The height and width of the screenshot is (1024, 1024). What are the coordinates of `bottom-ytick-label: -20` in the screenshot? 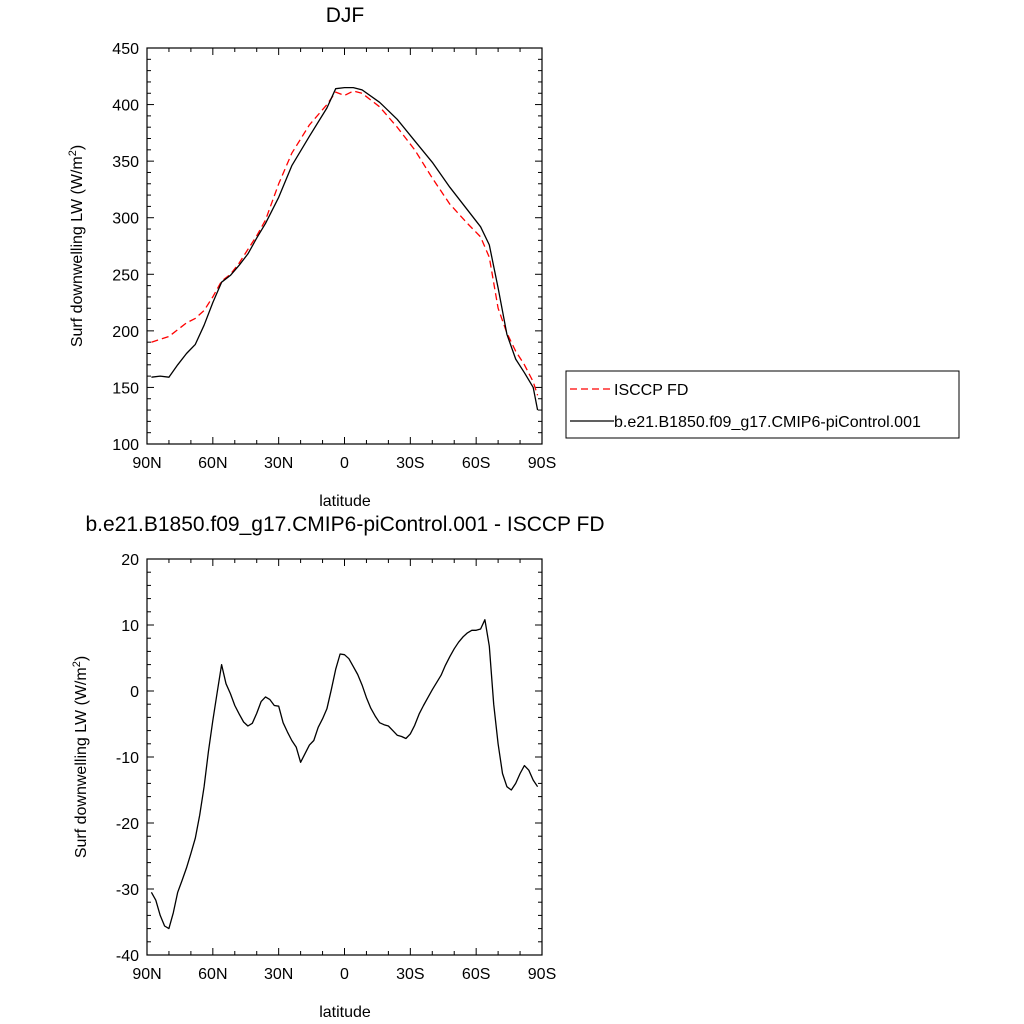 It's located at (127, 824).